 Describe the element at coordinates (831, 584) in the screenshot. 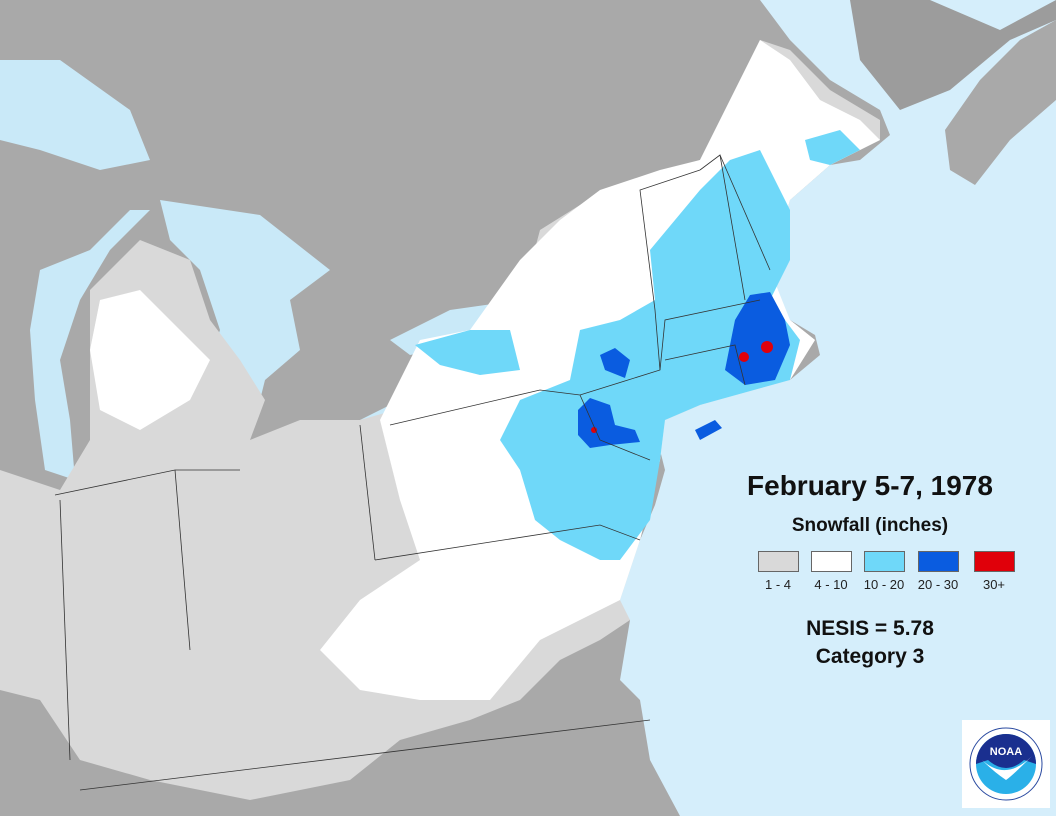

I see `legend-label: 4 - 10` at that location.